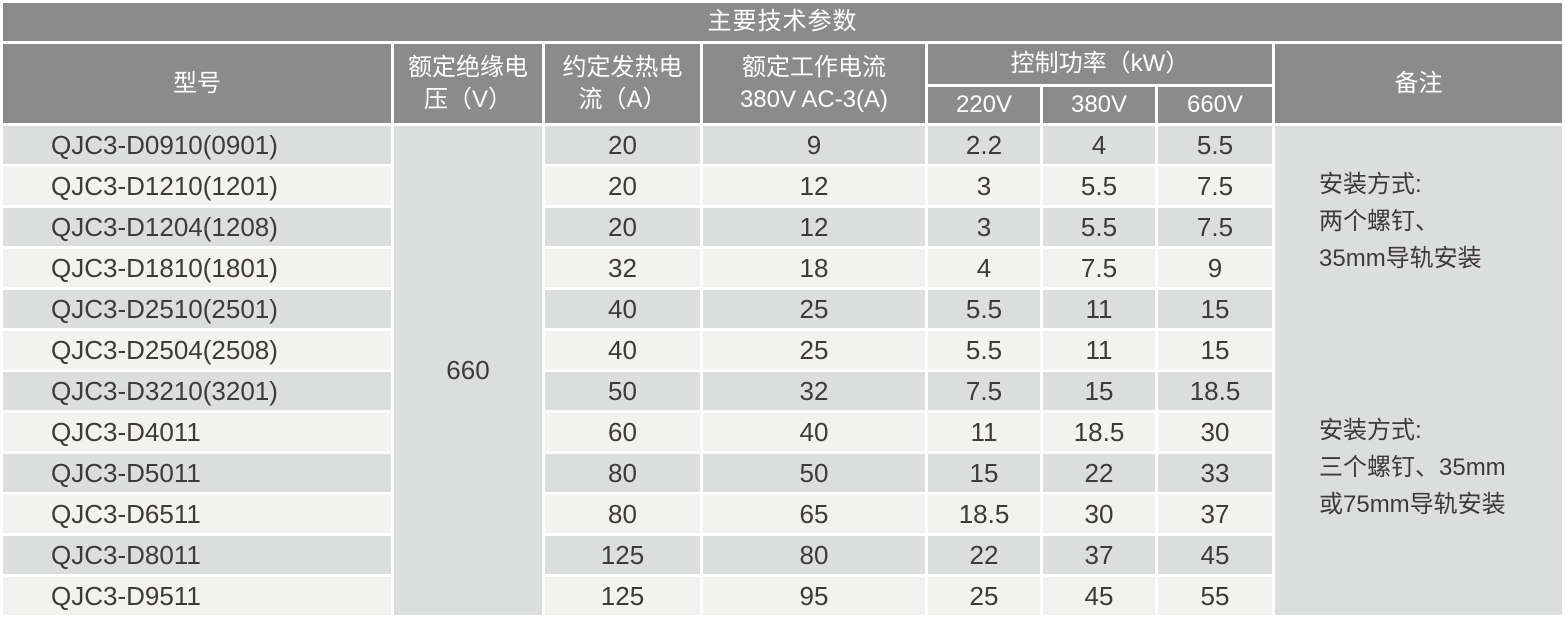 This screenshot has width=1565, height=618. What do you see at coordinates (197, 309) in the screenshot?
I see `model-cell: QJC3-D2510(2501)` at bounding box center [197, 309].